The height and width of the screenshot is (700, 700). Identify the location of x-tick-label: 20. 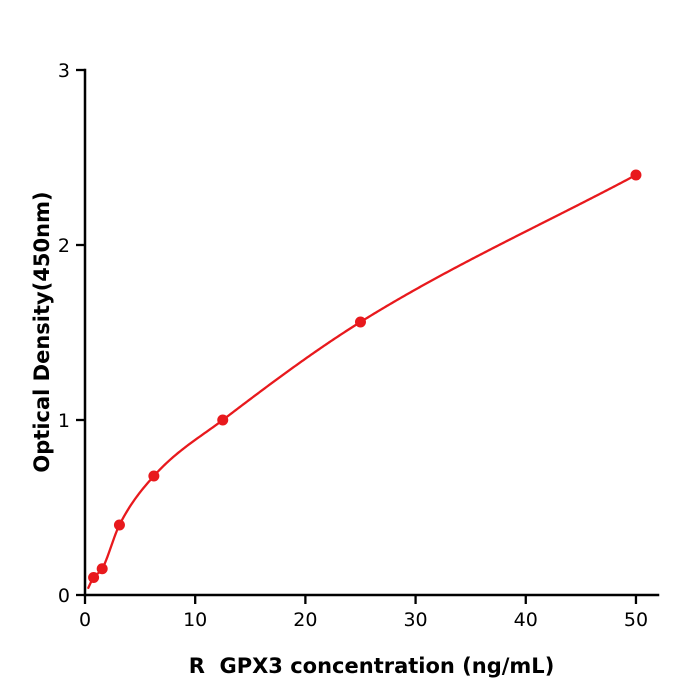
(305, 620).